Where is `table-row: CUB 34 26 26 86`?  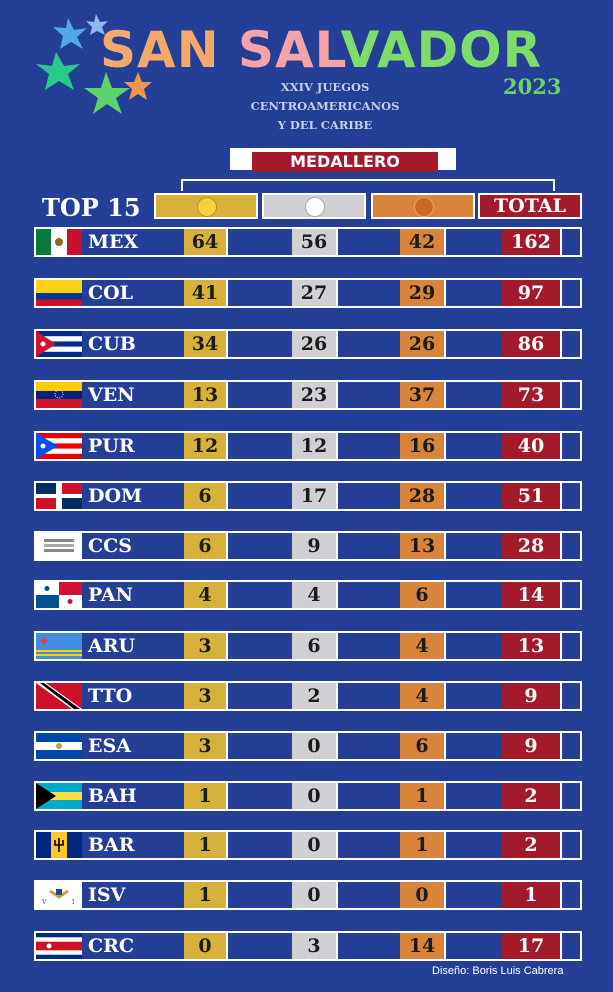
table-row: CUB 34 26 26 86 is located at coordinates (308, 344).